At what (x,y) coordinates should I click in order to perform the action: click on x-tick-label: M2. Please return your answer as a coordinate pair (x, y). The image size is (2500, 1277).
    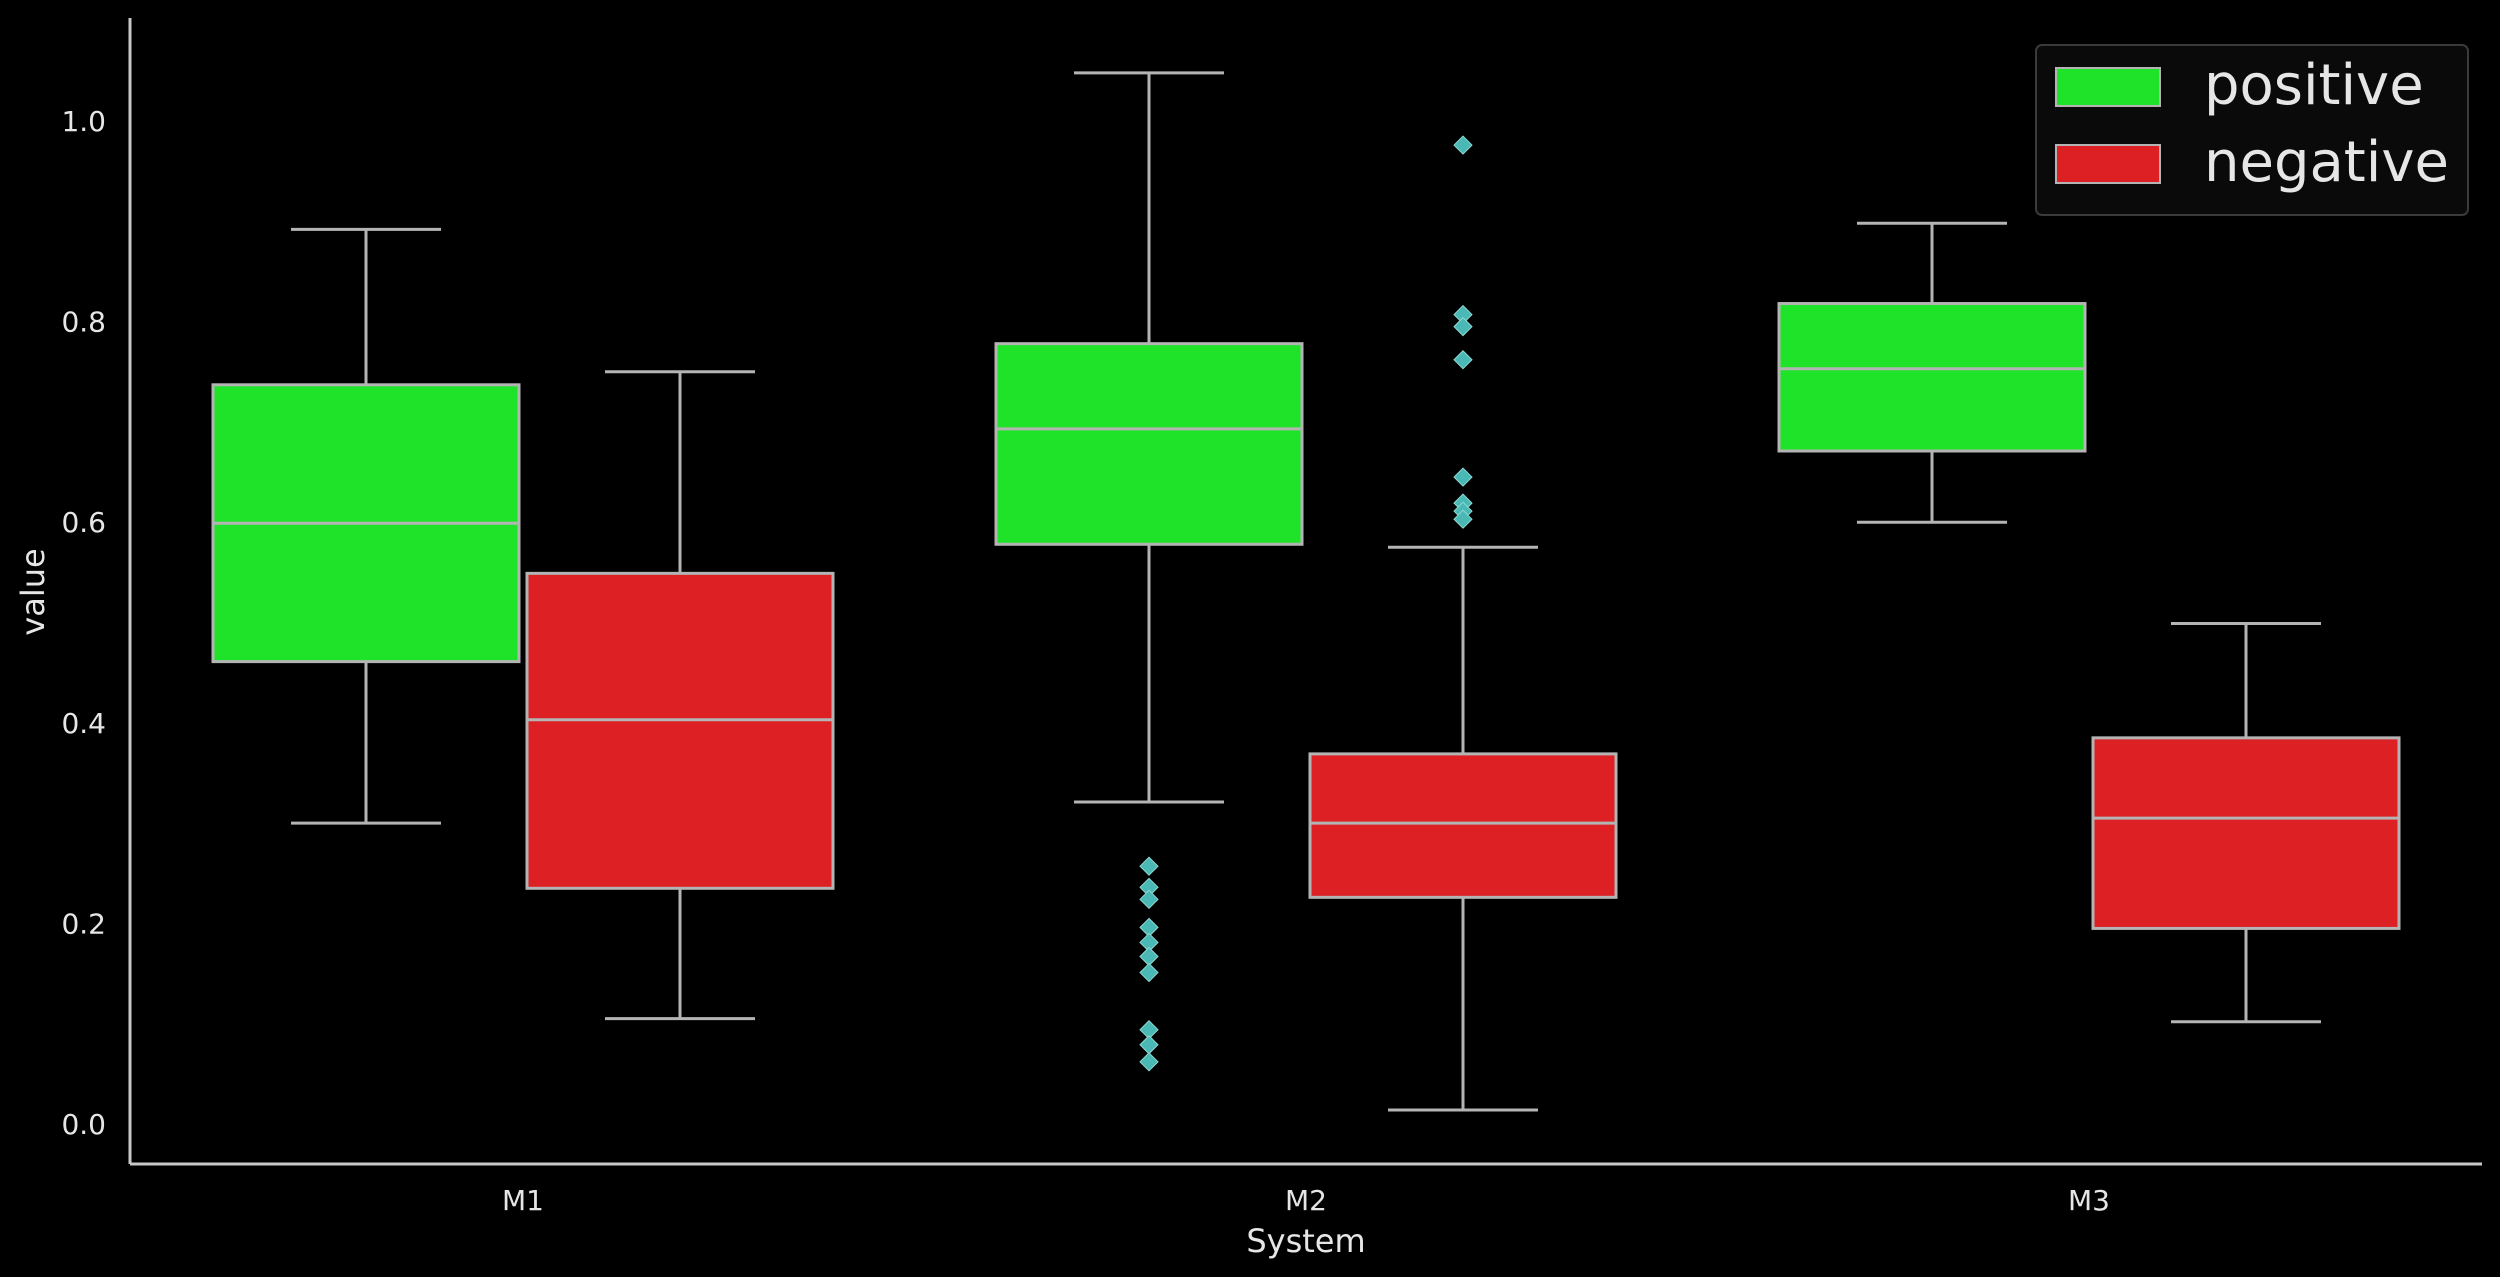
    Looking at the image, I should click on (1306, 1200).